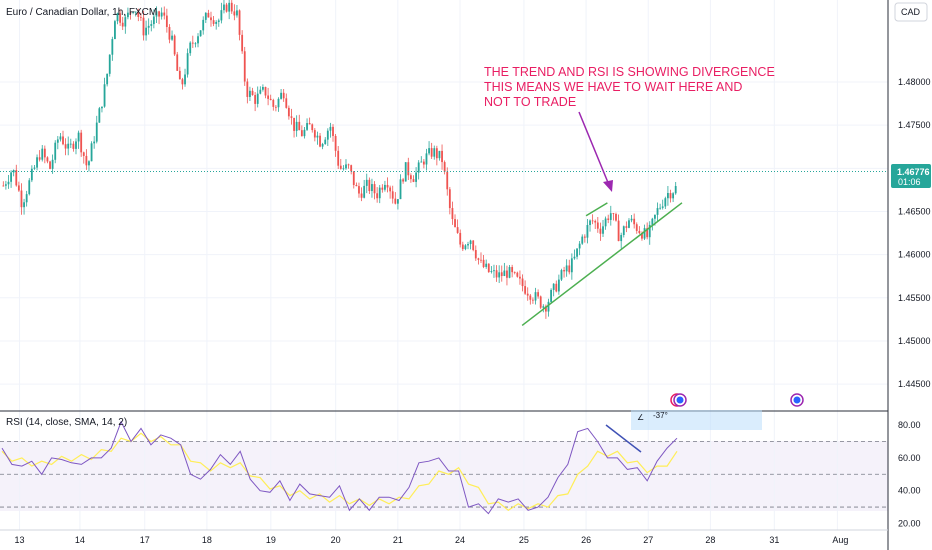  What do you see at coordinates (595, 151) in the screenshot?
I see `annotation-arrow` at bounding box center [595, 151].